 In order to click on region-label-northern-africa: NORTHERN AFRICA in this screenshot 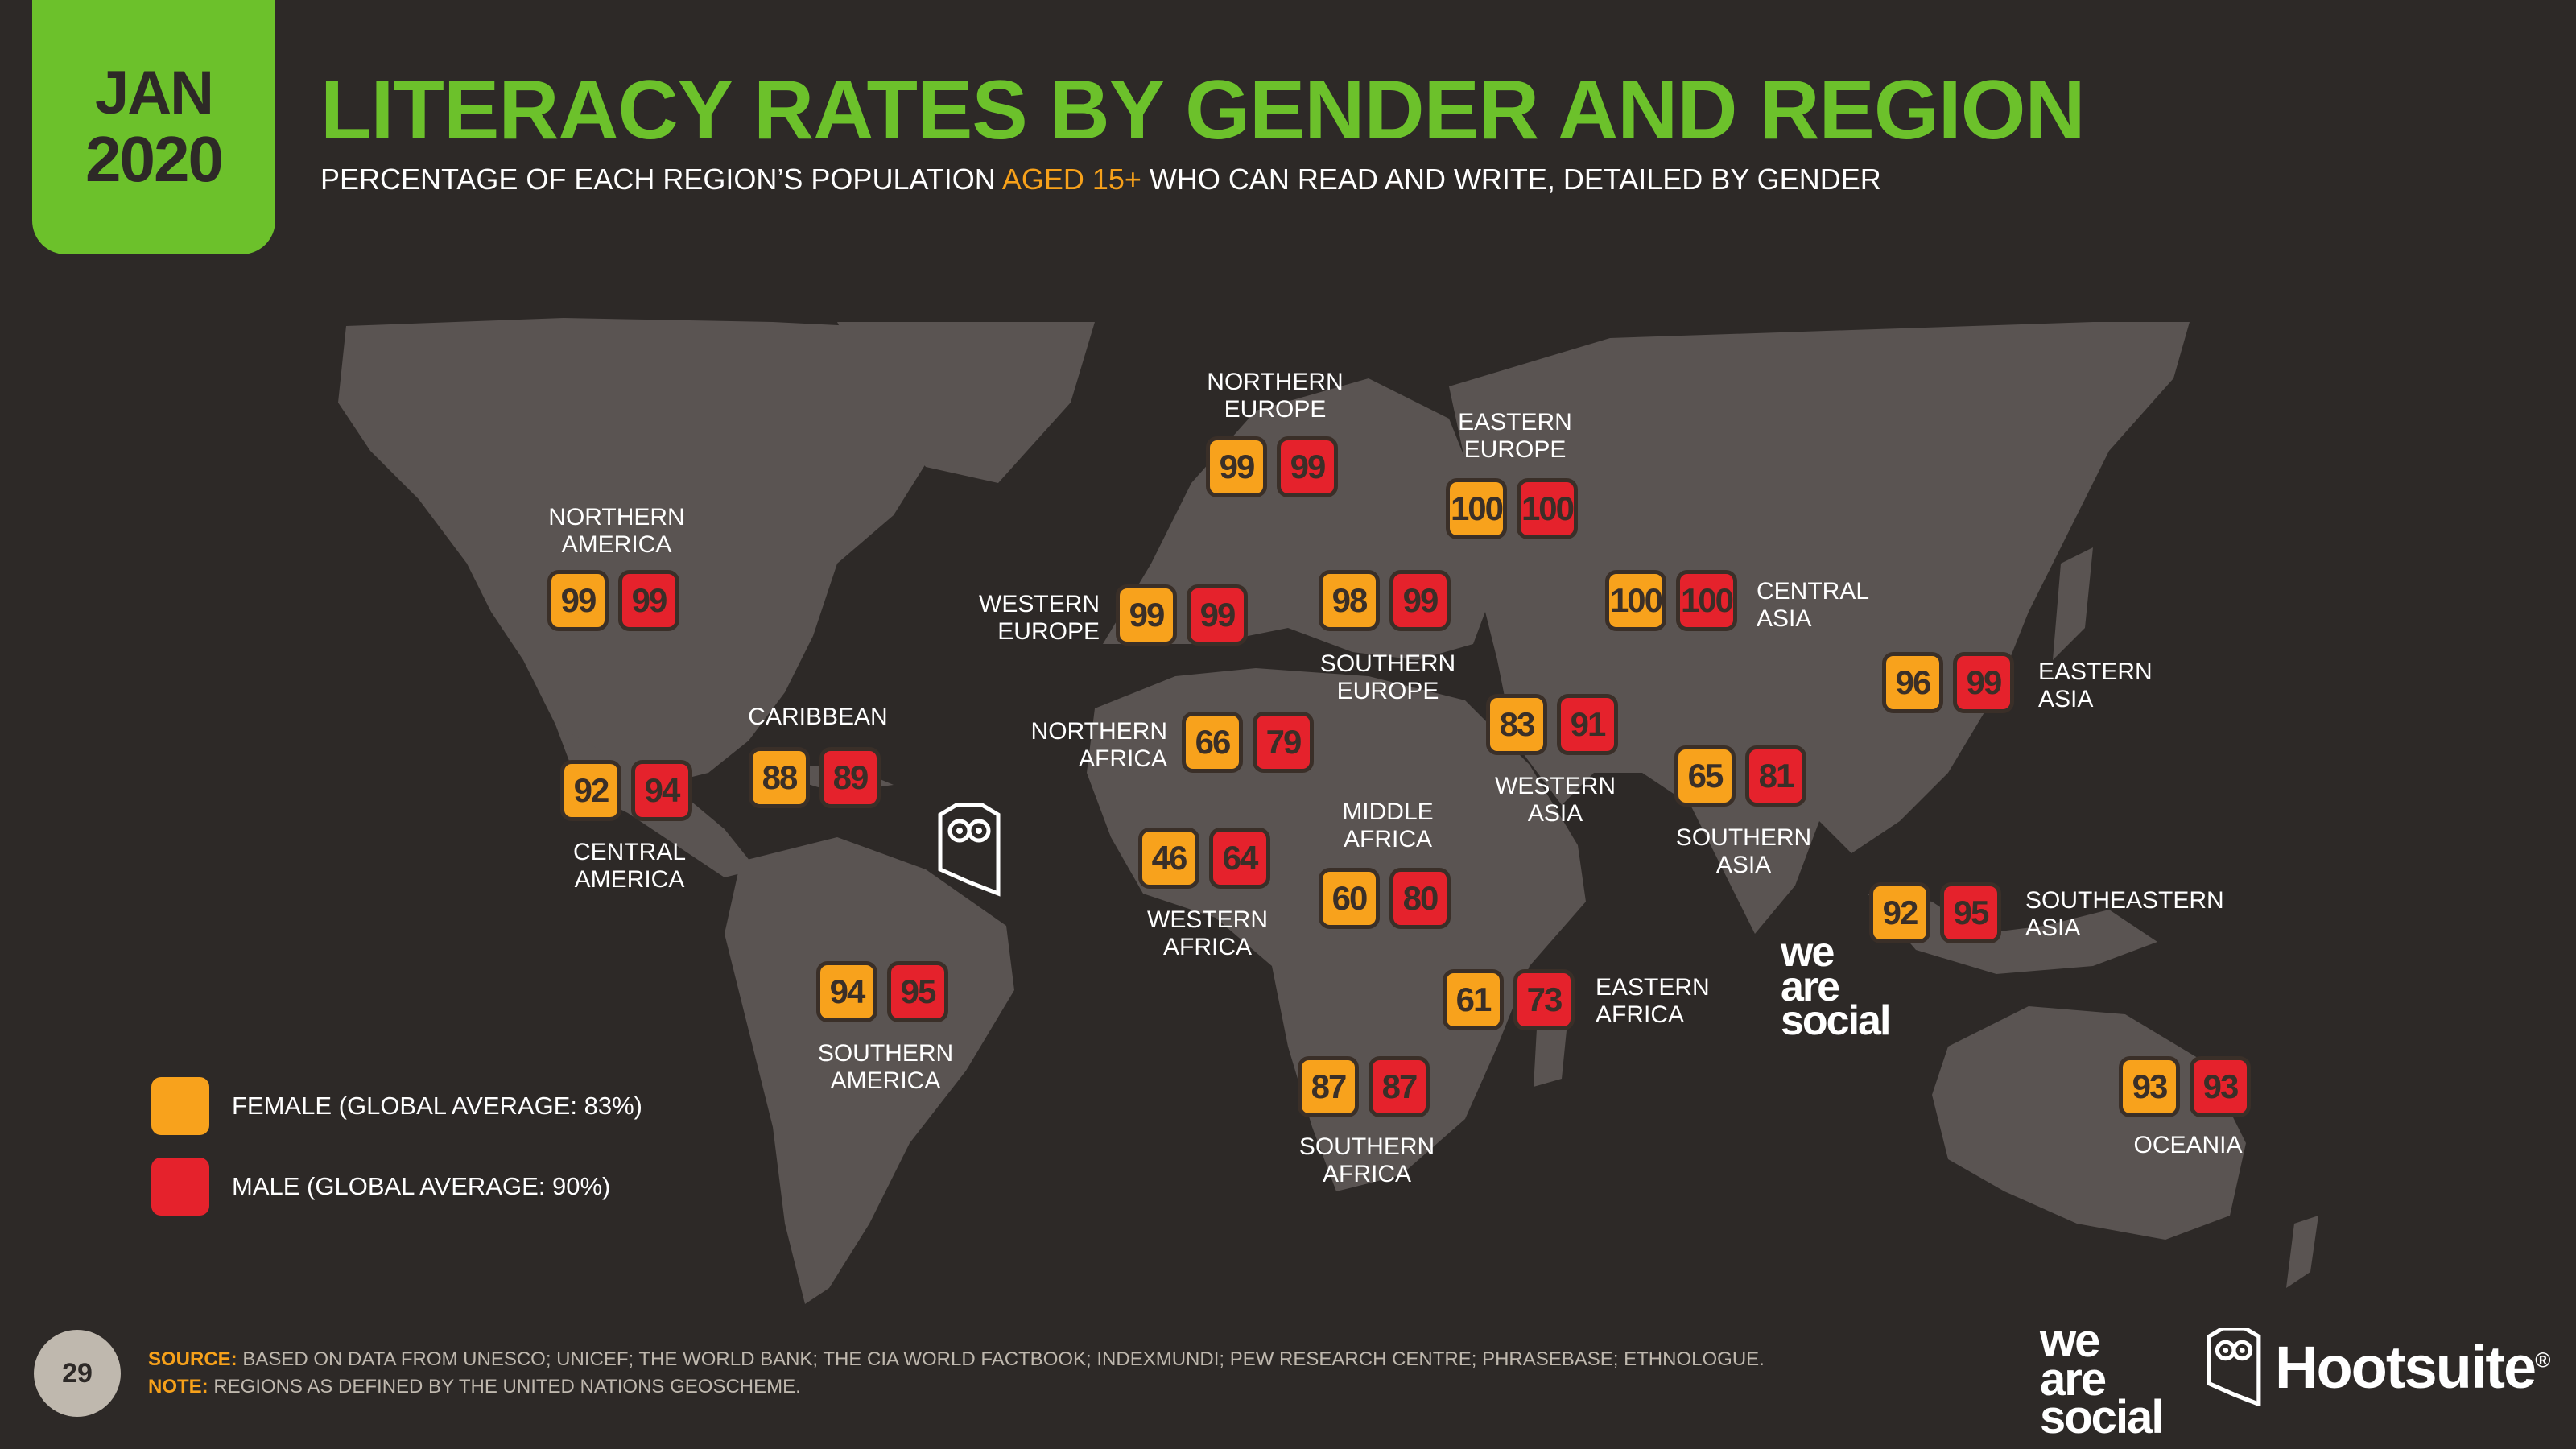, I will do `click(1098, 745)`.